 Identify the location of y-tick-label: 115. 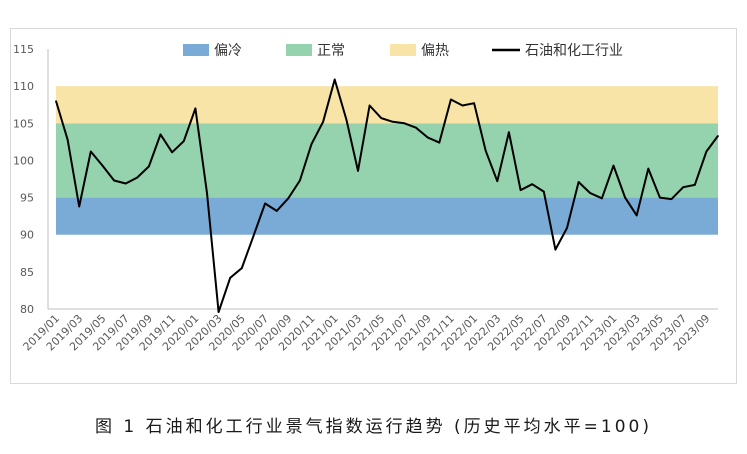
(23, 49).